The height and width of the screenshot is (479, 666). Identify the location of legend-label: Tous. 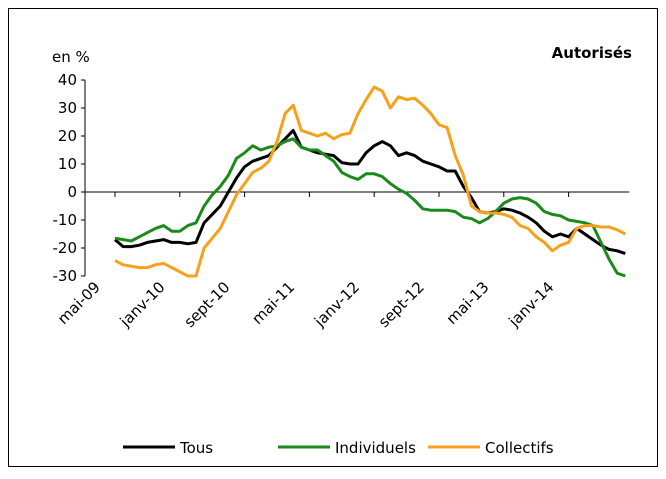
(196, 448).